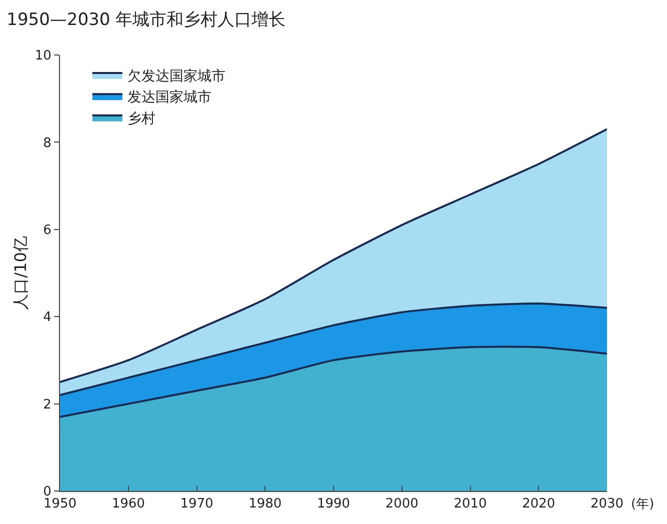  What do you see at coordinates (333, 504) in the screenshot?
I see `x-tick-label: 1990` at bounding box center [333, 504].